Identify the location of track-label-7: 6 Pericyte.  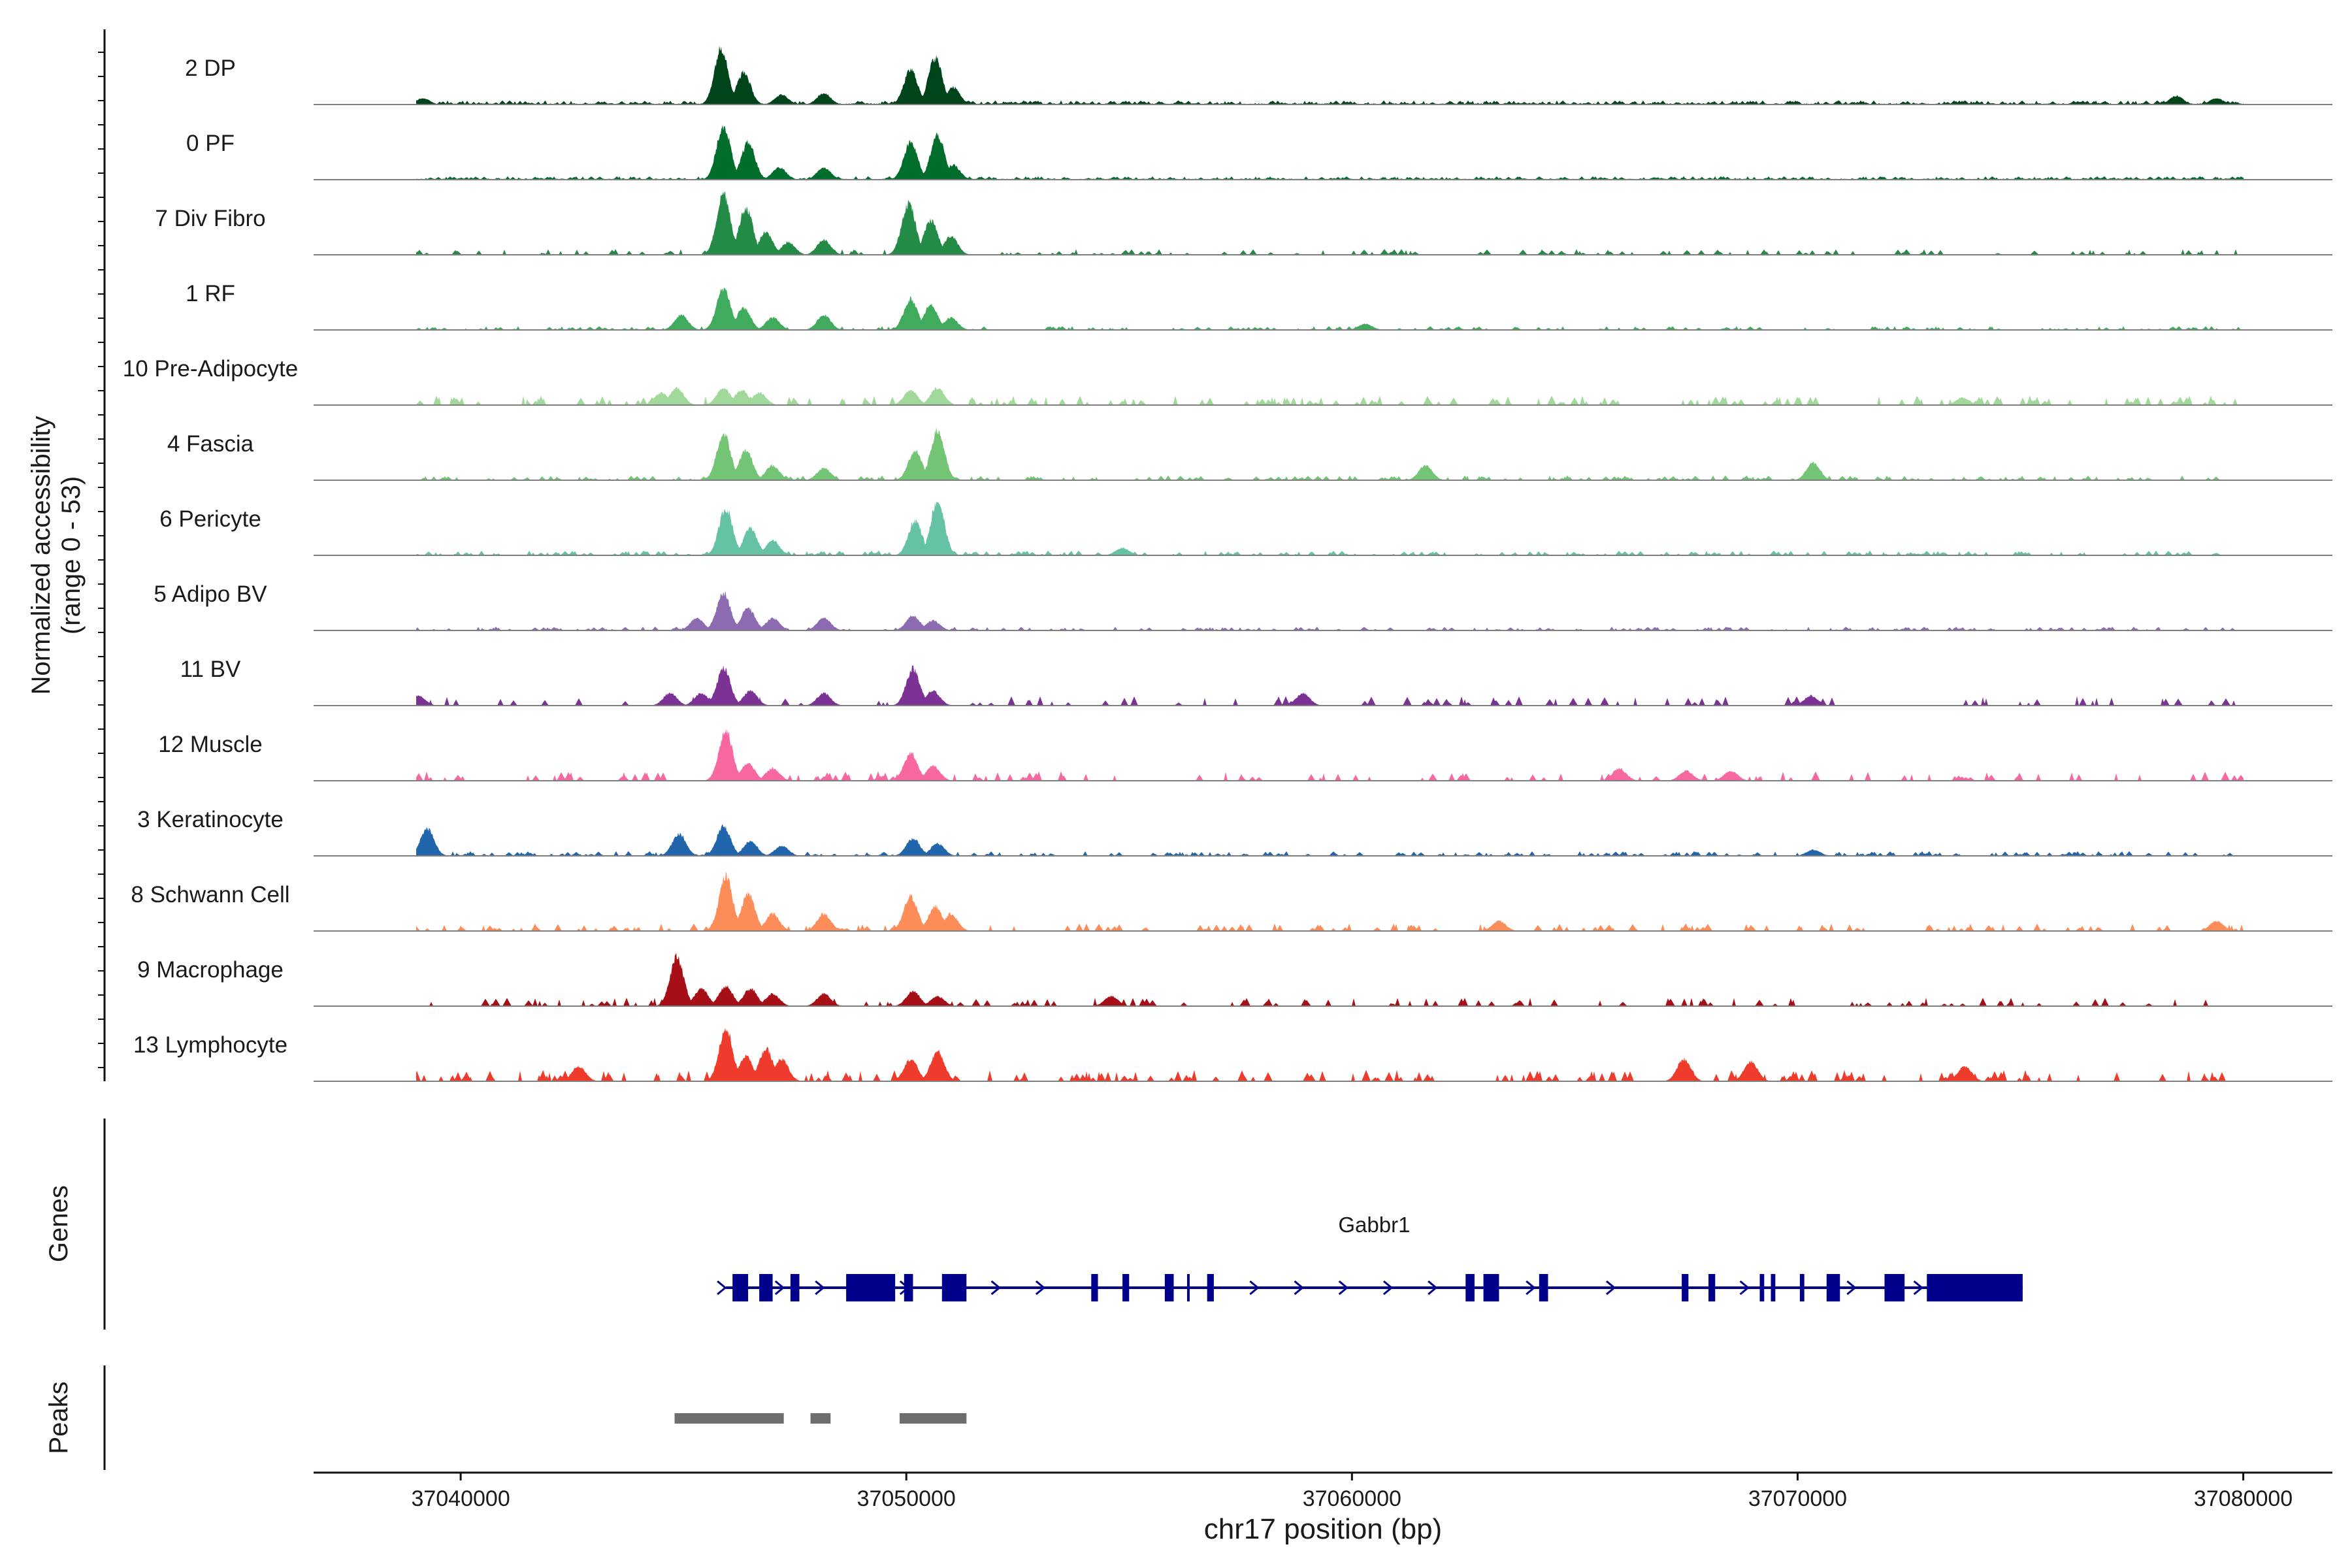
(210, 519).